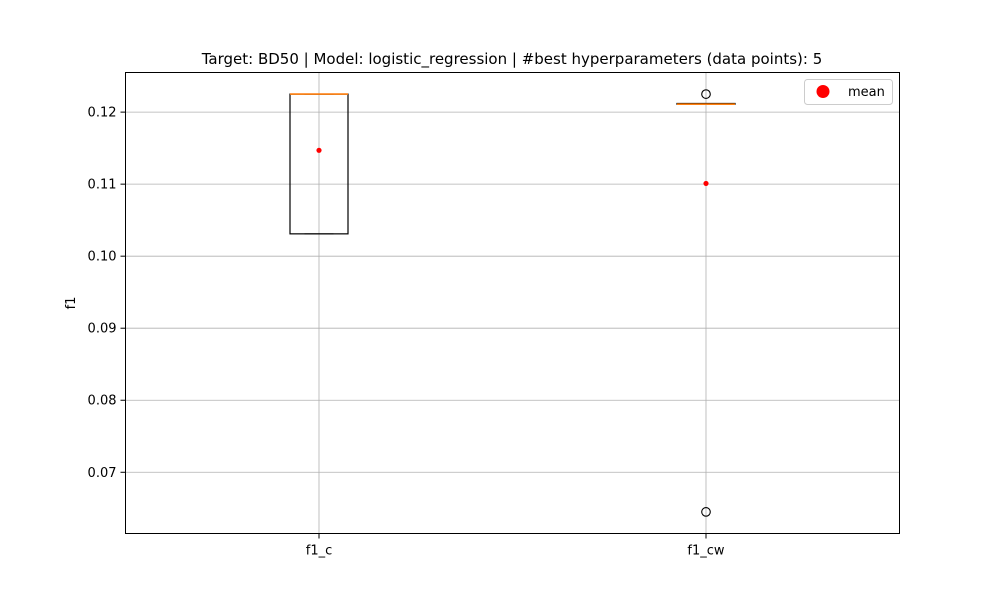 The height and width of the screenshot is (600, 1000). What do you see at coordinates (823, 91) in the screenshot?
I see `legend-mean-marker` at bounding box center [823, 91].